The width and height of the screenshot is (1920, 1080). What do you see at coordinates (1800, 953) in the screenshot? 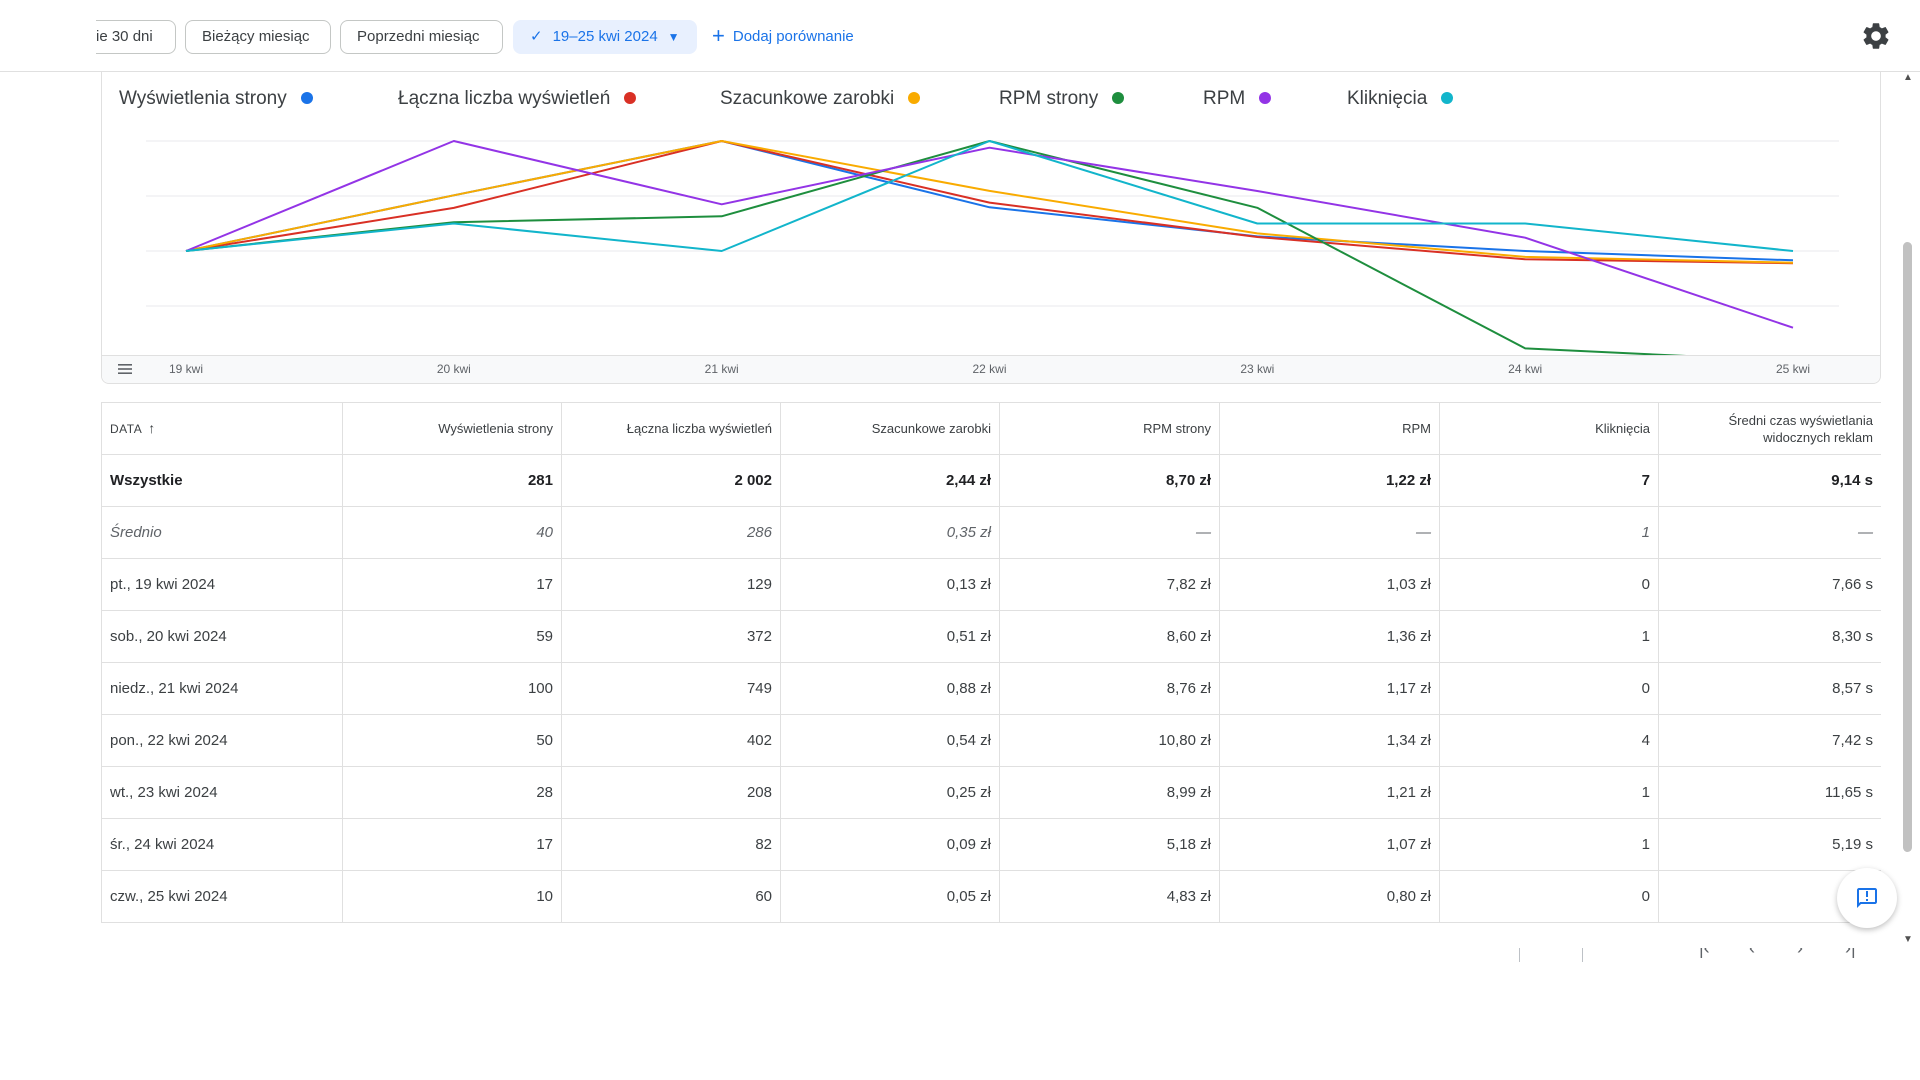
I see `next-page-icon: ›` at bounding box center [1800, 953].